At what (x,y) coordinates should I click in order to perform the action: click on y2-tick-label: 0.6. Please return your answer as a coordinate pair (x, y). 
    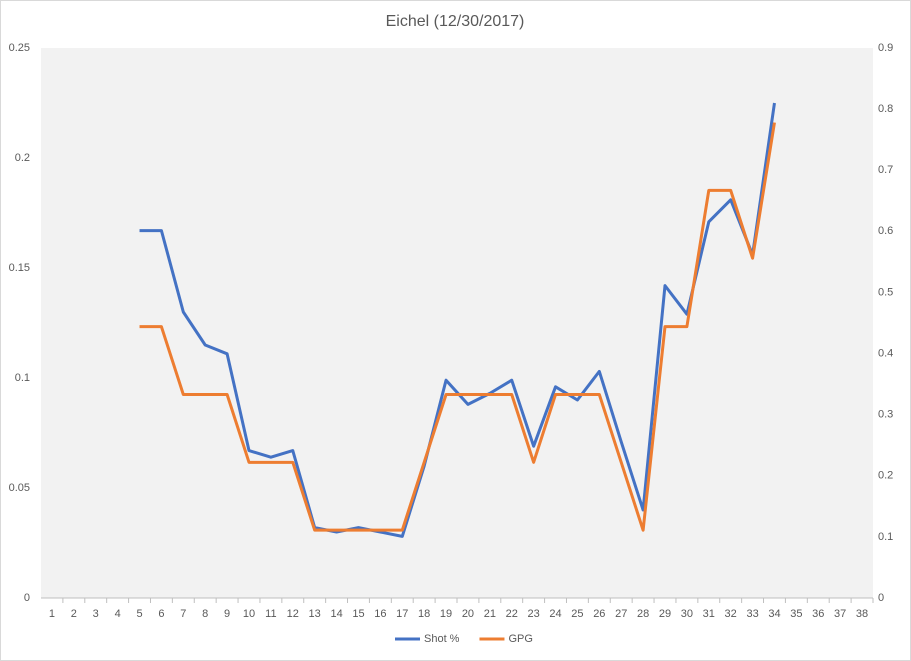
    Looking at the image, I should click on (885, 231).